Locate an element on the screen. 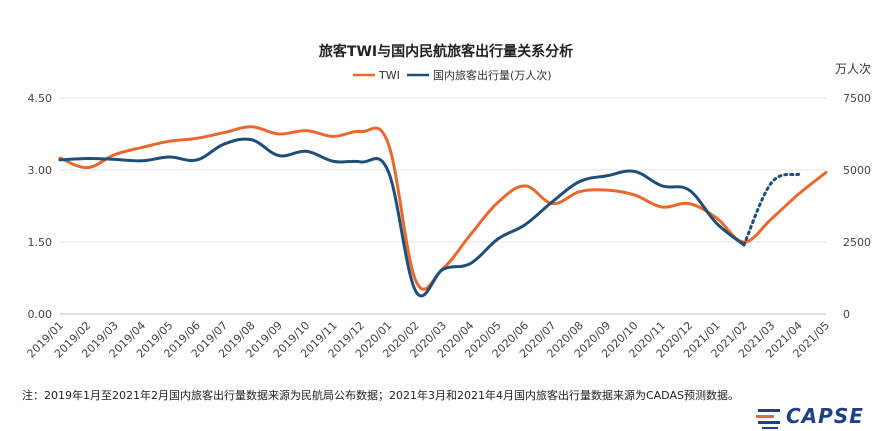 This screenshot has height=431, width=883. legend: TWI 国内旅客出行量(万人次) is located at coordinates (452, 75).